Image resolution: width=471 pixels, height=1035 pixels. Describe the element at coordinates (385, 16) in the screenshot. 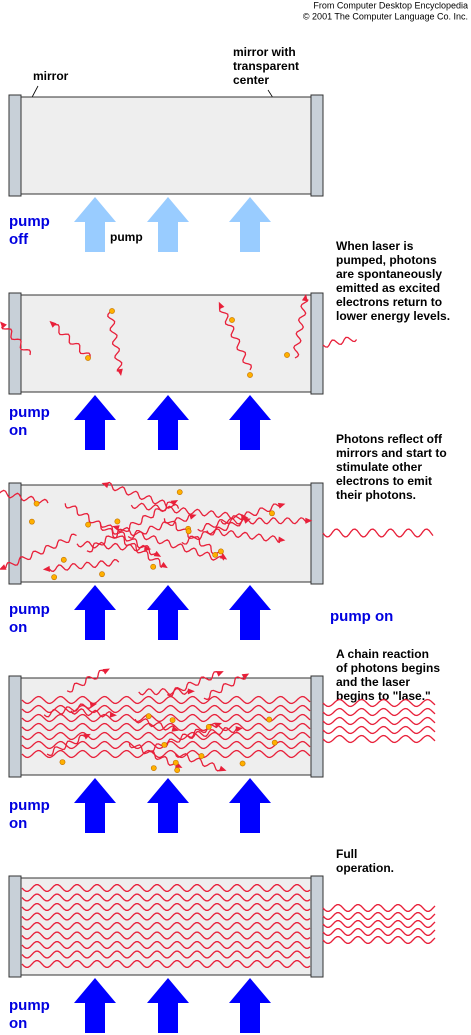

I see `copyright: © 2001 The Computer Language Co. Inc.` at that location.